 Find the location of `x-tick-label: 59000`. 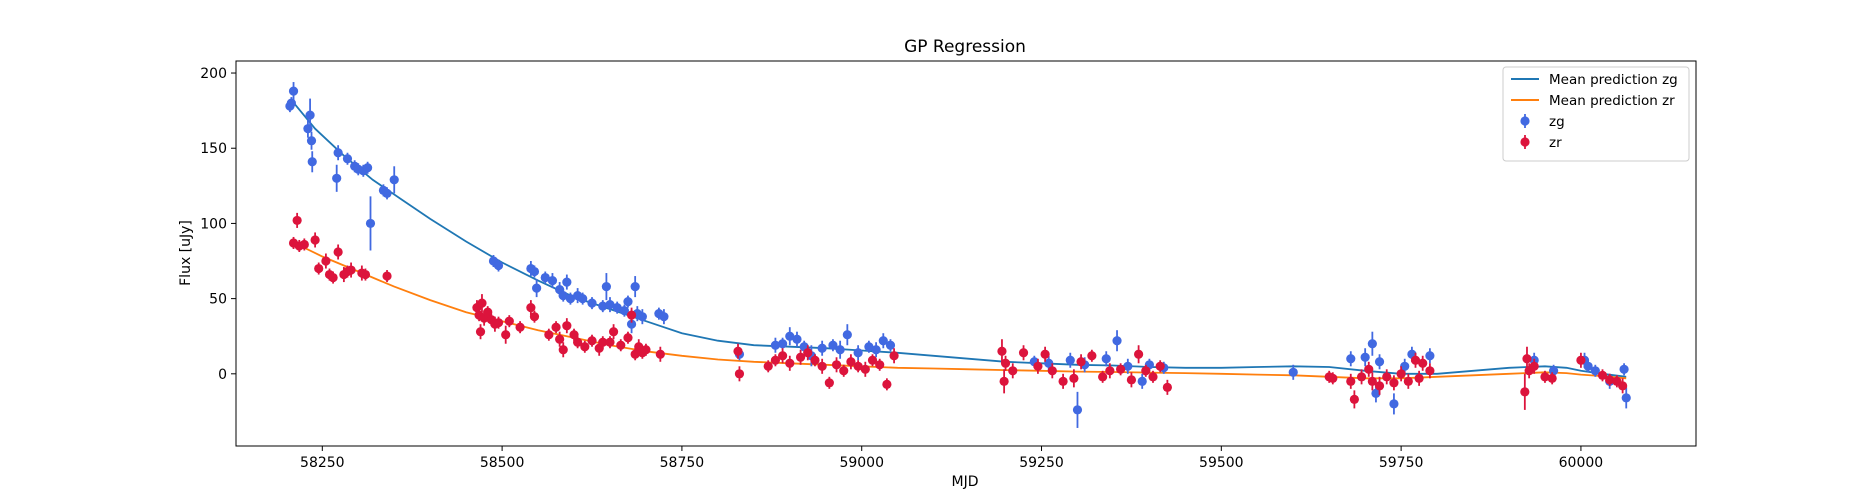

x-tick-label: 59000 is located at coordinates (861, 463).